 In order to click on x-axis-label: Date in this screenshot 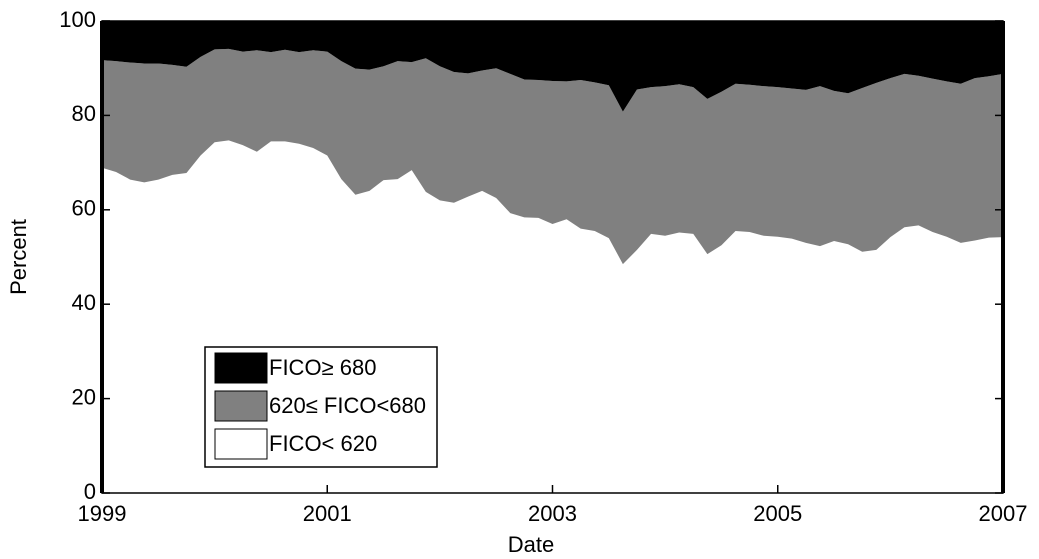, I will do `click(531, 544)`.